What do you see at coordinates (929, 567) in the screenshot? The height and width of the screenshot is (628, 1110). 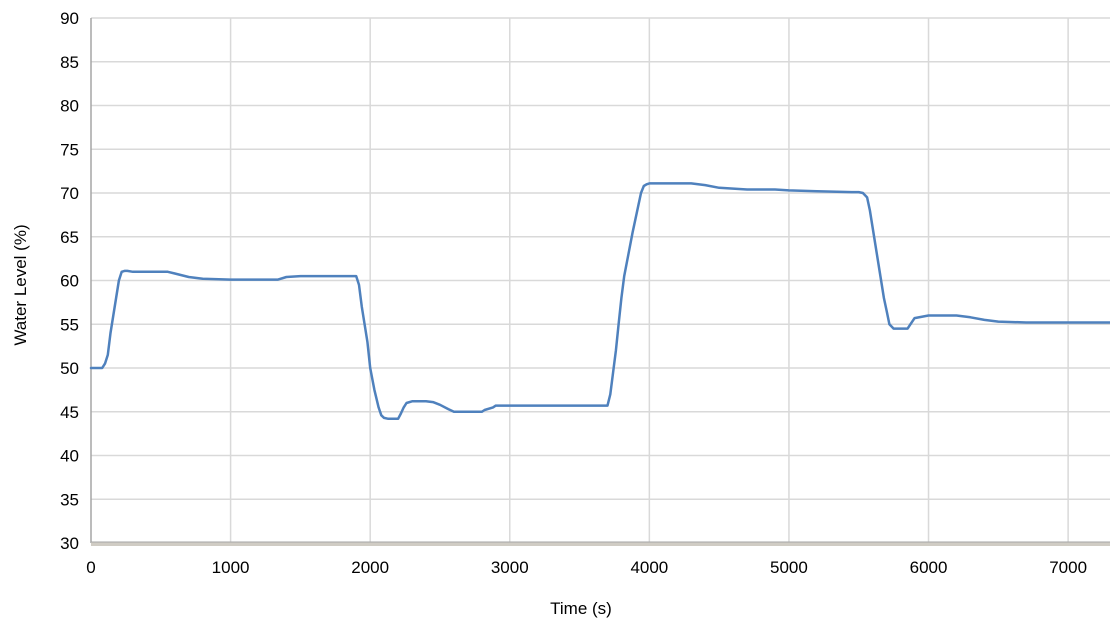 I see `x-tick-label: 6000` at bounding box center [929, 567].